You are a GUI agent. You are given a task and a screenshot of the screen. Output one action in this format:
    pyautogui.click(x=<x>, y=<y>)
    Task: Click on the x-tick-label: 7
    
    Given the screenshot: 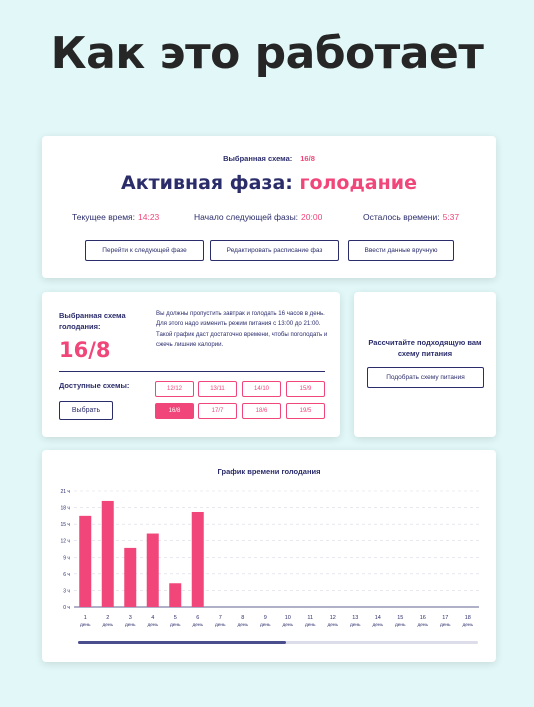 What is the action you would take?
    pyautogui.click(x=220, y=618)
    